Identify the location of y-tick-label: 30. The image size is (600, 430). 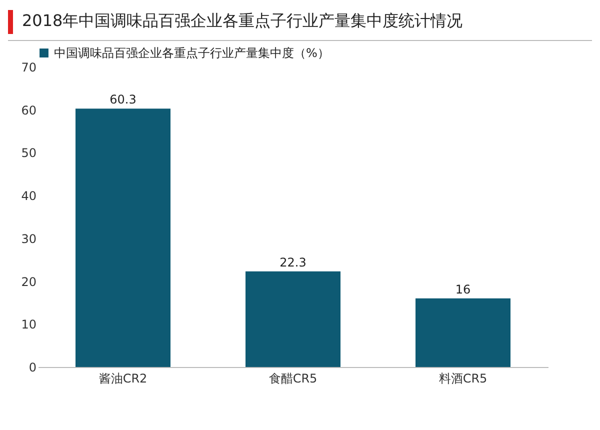
(28, 239).